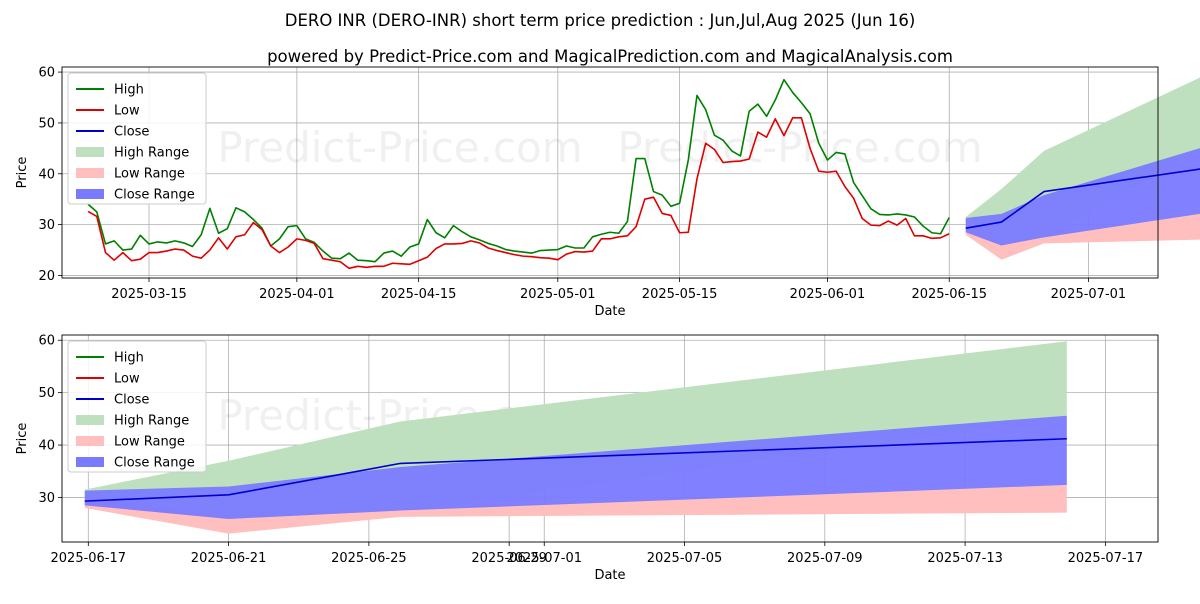  I want to click on x-tick-label: 2025-07-09, so click(825, 558).